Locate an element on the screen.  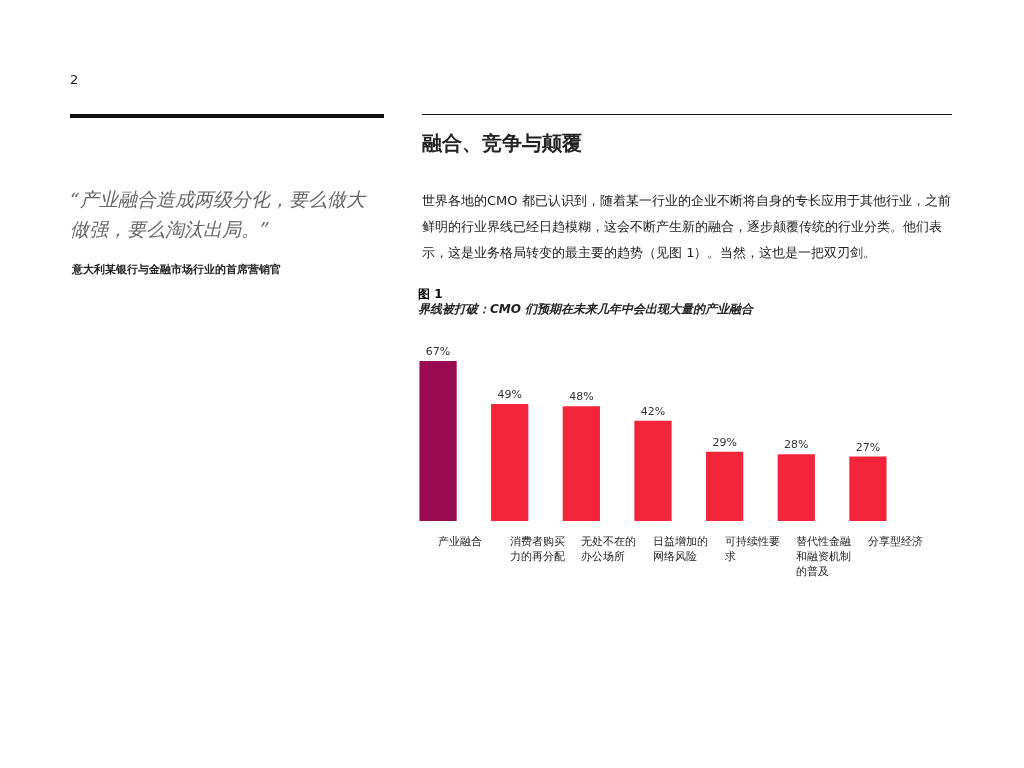
data-label: 28% is located at coordinates (796, 445).